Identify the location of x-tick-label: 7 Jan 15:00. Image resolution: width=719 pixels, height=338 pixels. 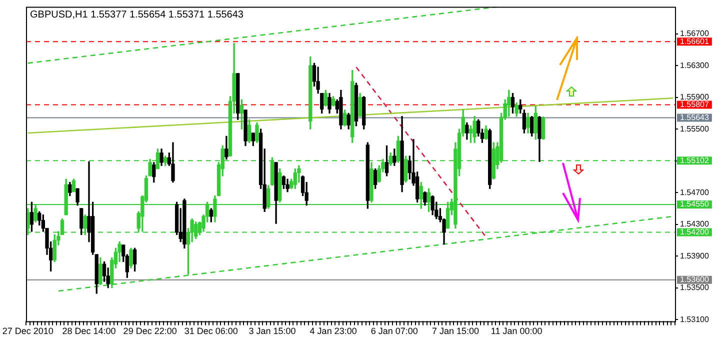
(456, 331).